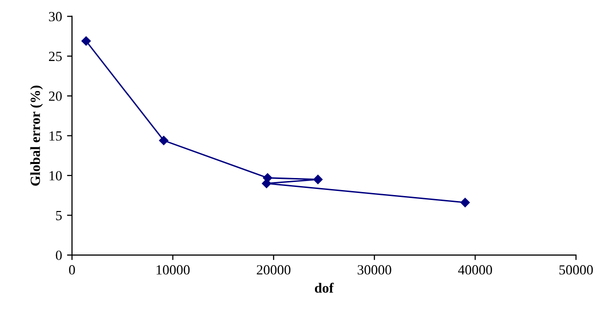 The width and height of the screenshot is (600, 327). I want to click on x-axis-title: dof, so click(324, 287).